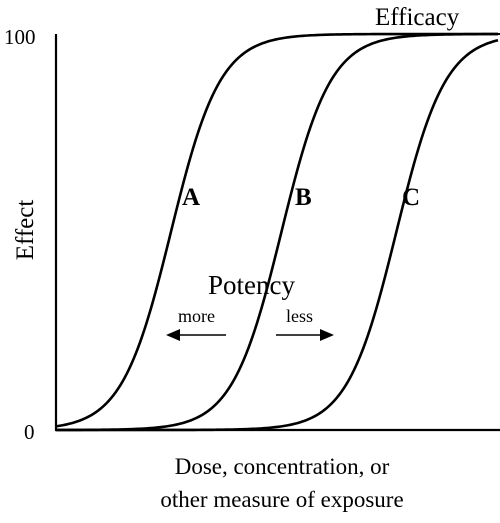 Image resolution: width=500 pixels, height=523 pixels. What do you see at coordinates (417, 17) in the screenshot?
I see `efficacy-label: Efficacy` at bounding box center [417, 17].